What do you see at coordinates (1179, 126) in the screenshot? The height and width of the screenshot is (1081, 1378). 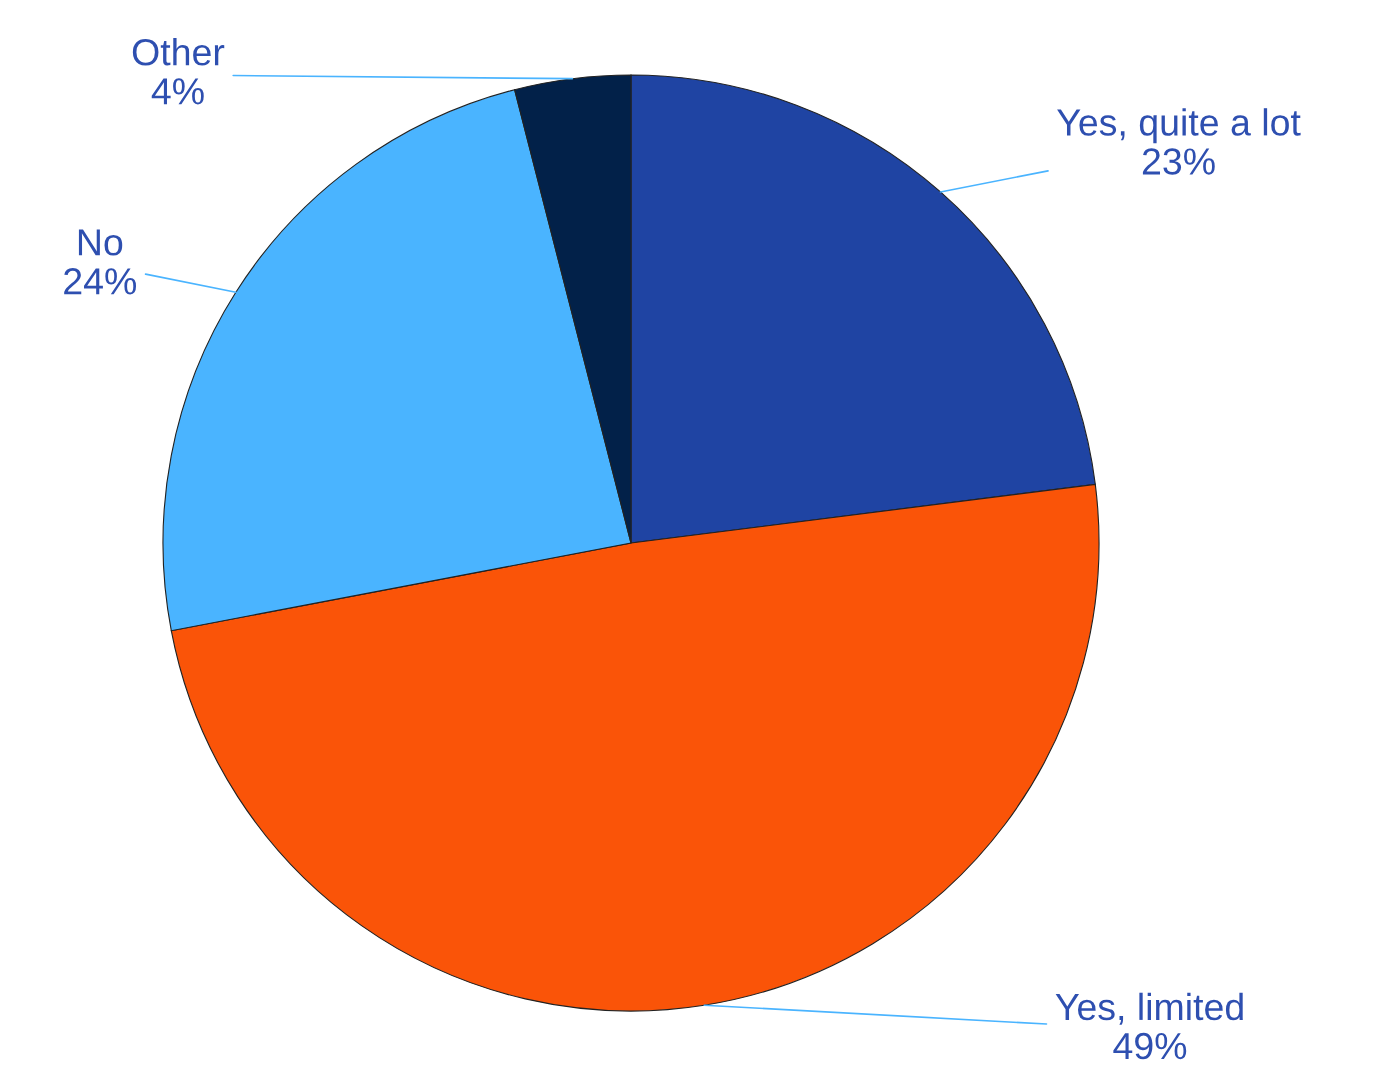 I see `slice-label: Yes, quite a lot` at bounding box center [1179, 126].